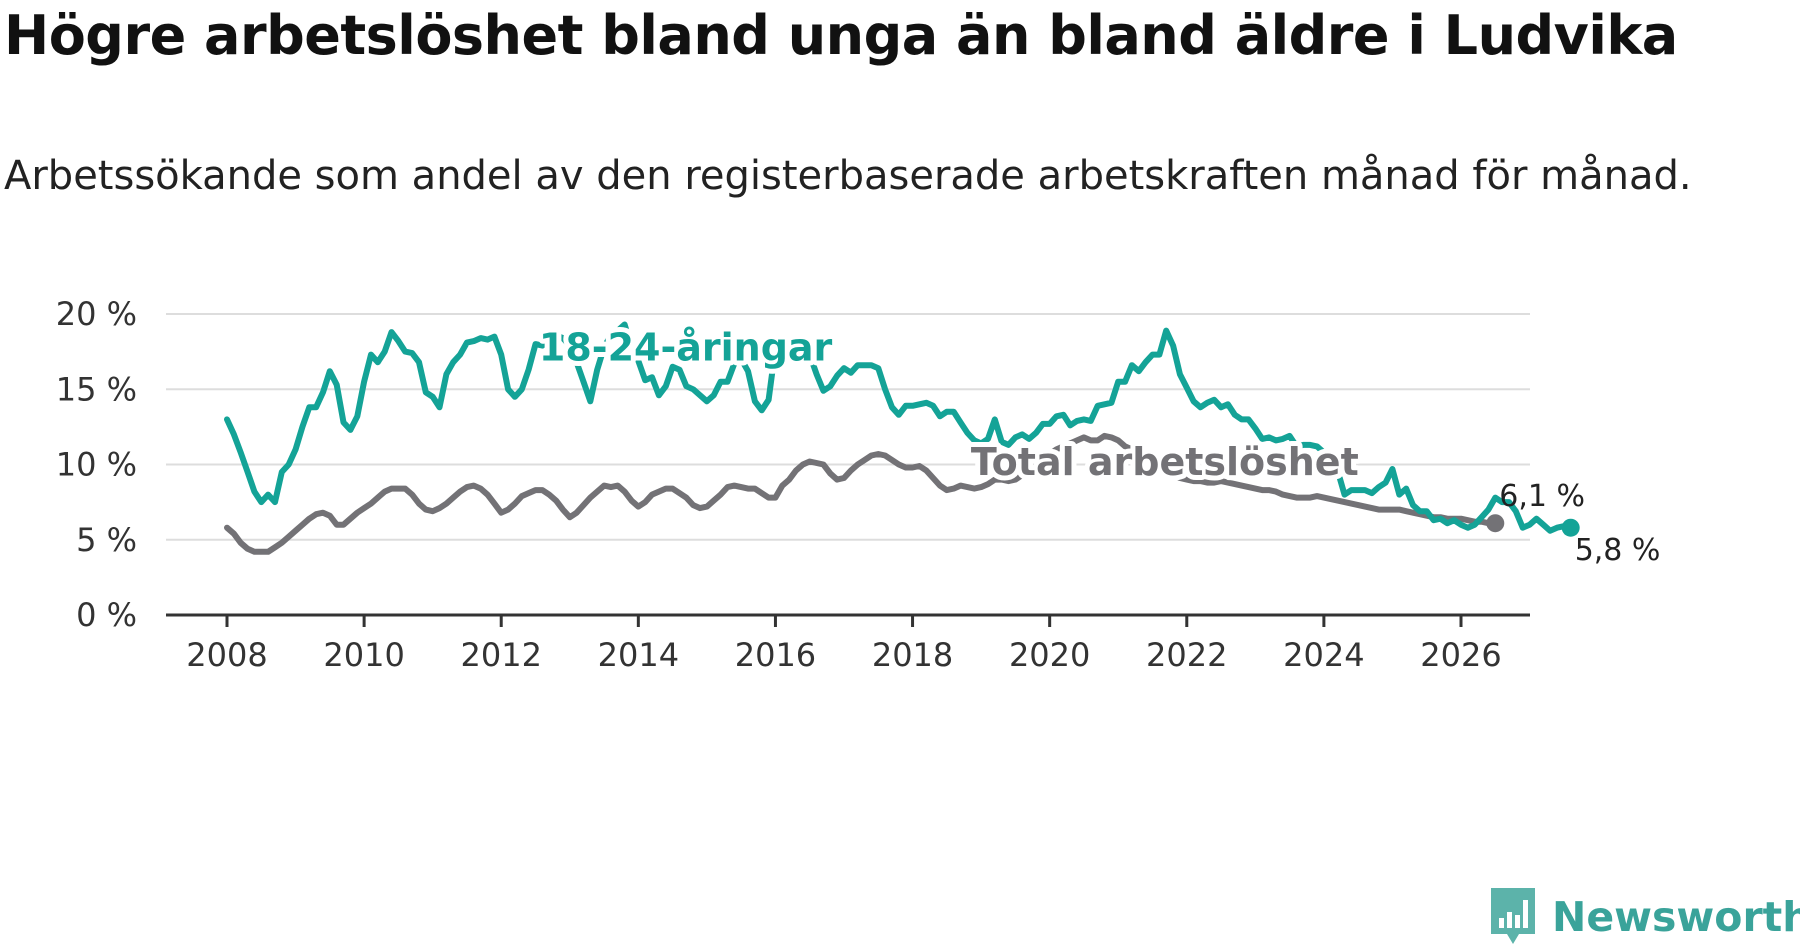  Describe the element at coordinates (106, 615) in the screenshot. I see `y-tick-label: 0 %` at that location.